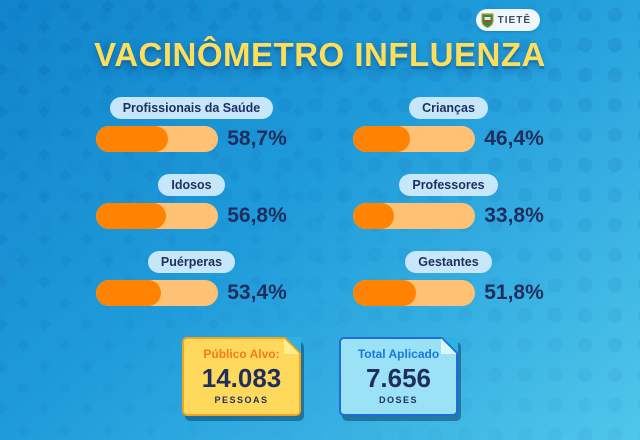 The image size is (640, 440). Describe the element at coordinates (257, 138) in the screenshot. I see `percent-value: 58,7%` at that location.